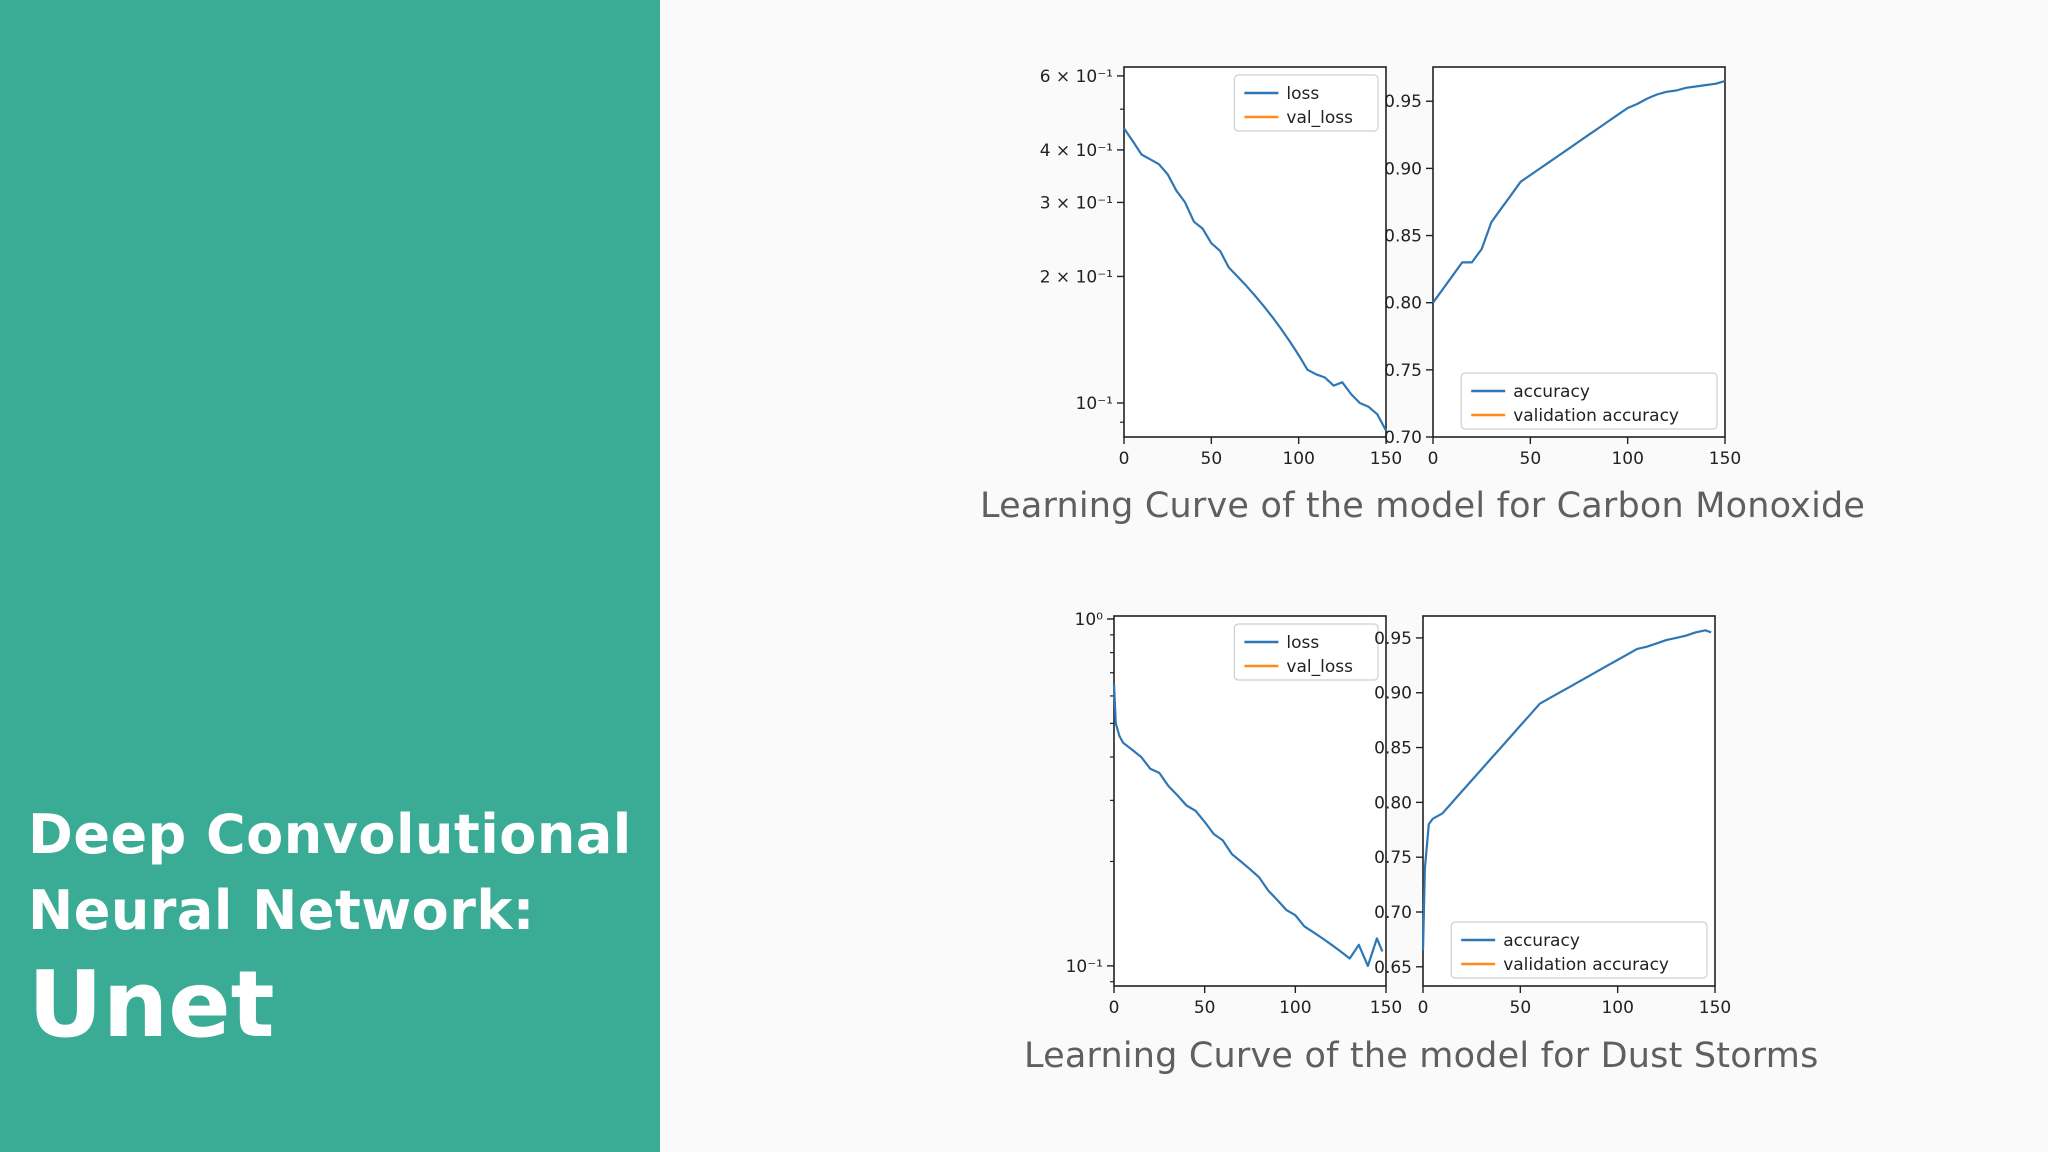 Image resolution: width=2048 pixels, height=1152 pixels. Describe the element at coordinates (1076, 151) in the screenshot. I see `chart-0-ytick-label: 4 × 10⁻¹` at that location.